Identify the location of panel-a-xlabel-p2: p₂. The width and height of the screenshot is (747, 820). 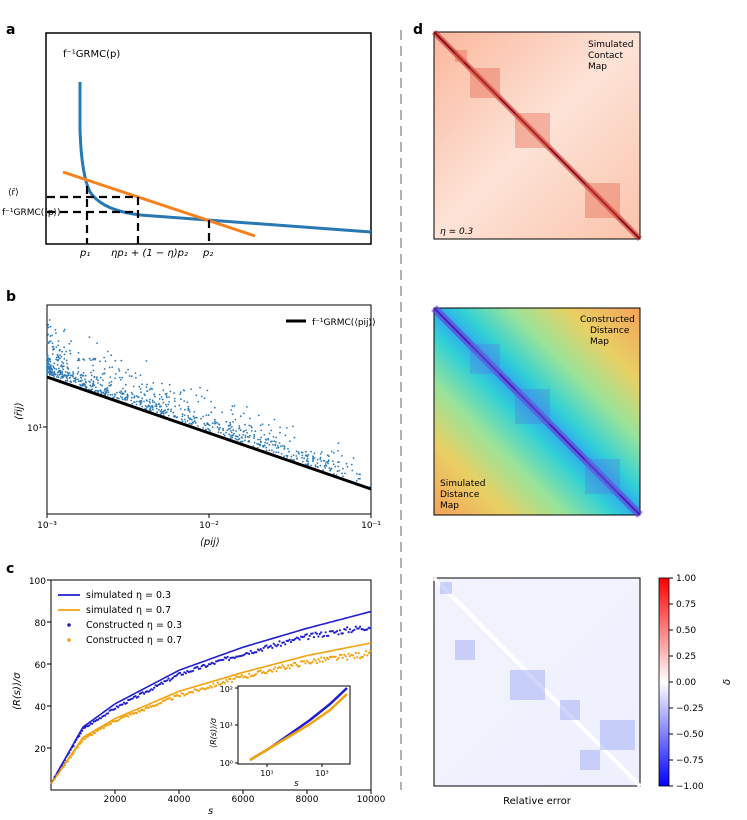
(207, 253).